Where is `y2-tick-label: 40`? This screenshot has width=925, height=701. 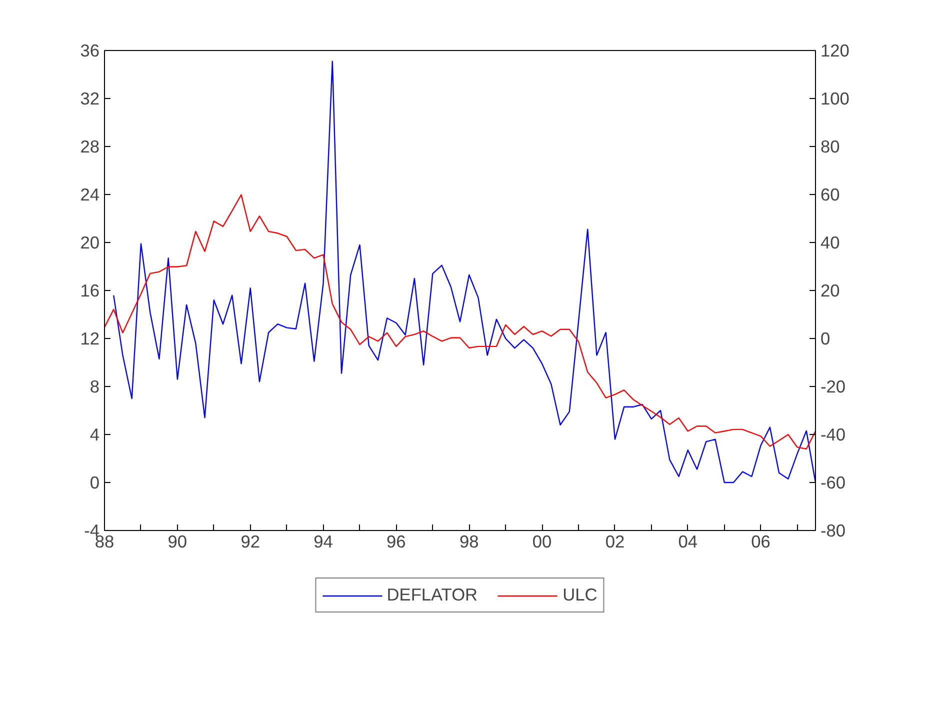 y2-tick-label: 40 is located at coordinates (830, 242).